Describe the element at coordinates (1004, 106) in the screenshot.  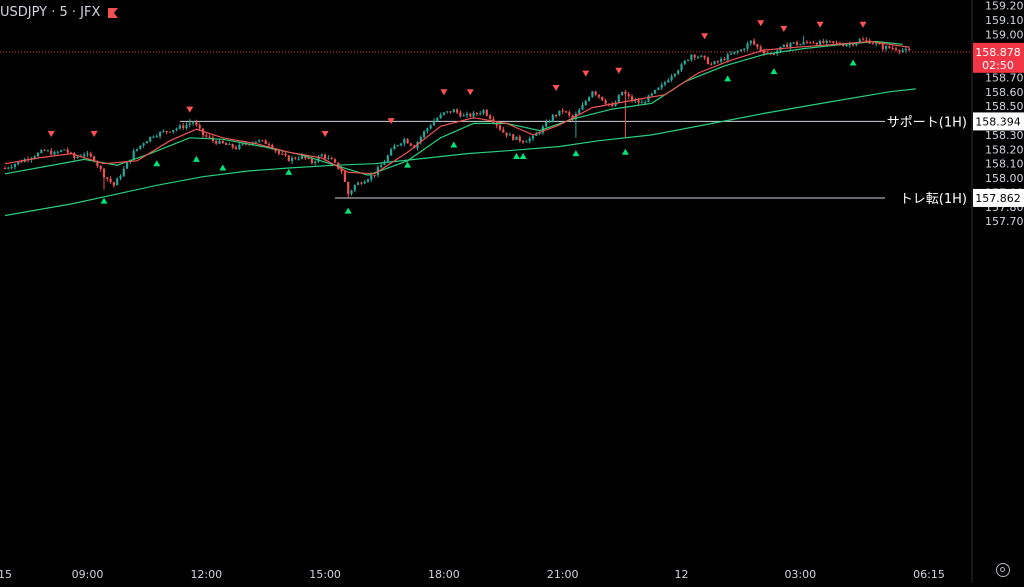
I see `y-tick-label: 158.500` at that location.